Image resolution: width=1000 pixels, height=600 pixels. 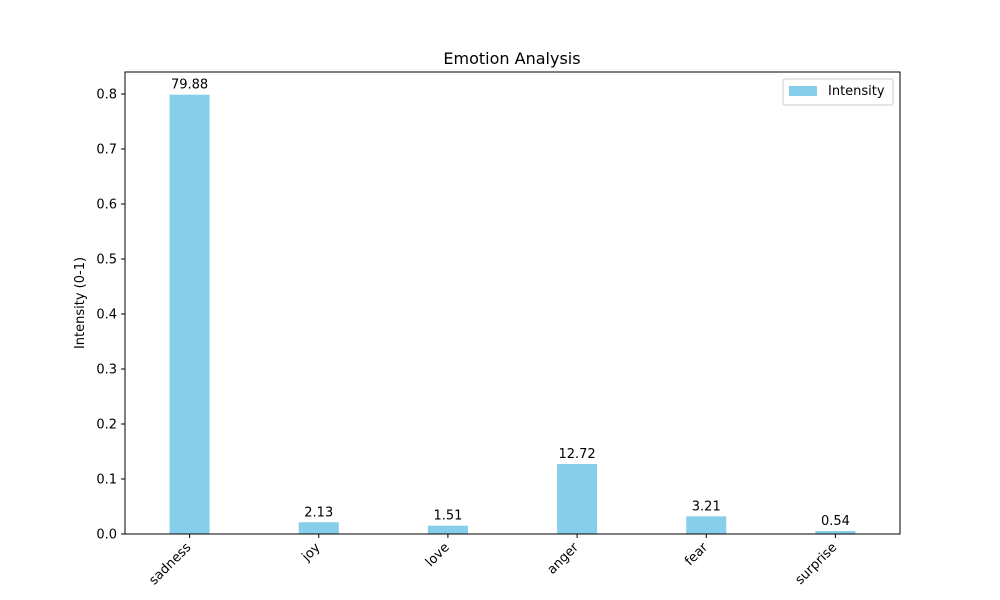 I want to click on legend-swatch, so click(x=803, y=91).